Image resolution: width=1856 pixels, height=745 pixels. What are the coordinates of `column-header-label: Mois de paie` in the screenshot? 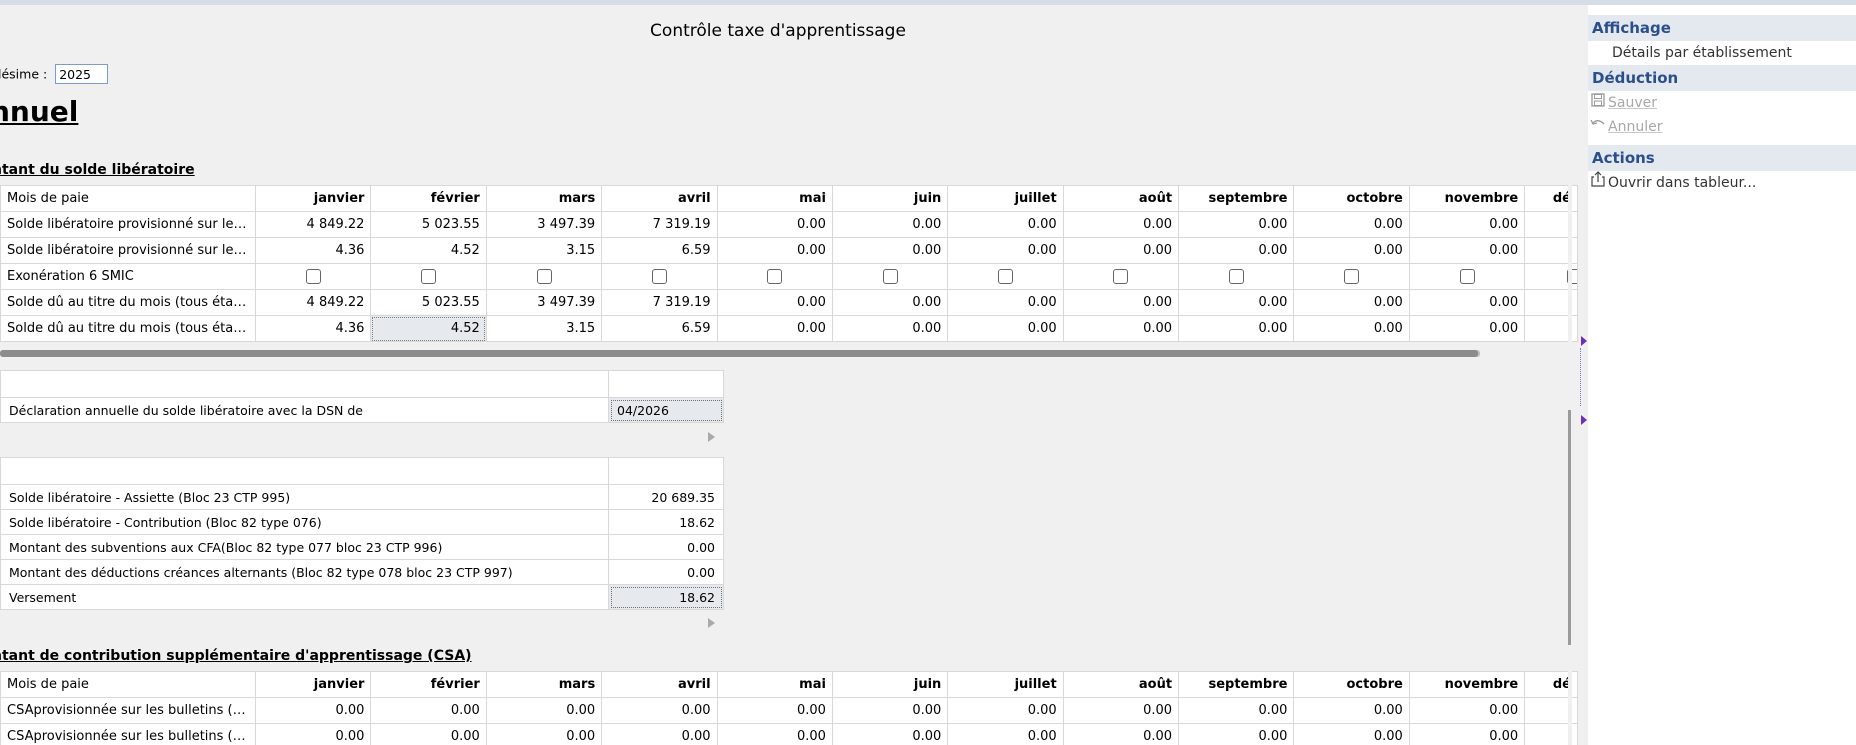 It's located at (128, 198).